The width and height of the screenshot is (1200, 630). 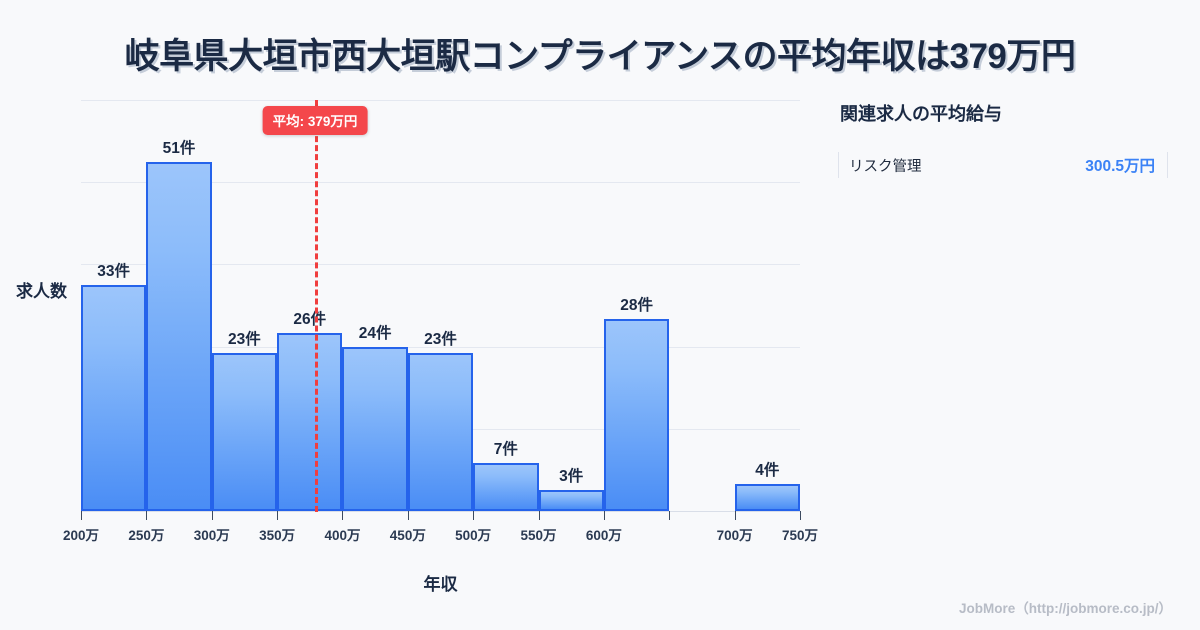 What do you see at coordinates (636, 306) in the screenshot?
I see `bar-value-label: 28件` at bounding box center [636, 306].